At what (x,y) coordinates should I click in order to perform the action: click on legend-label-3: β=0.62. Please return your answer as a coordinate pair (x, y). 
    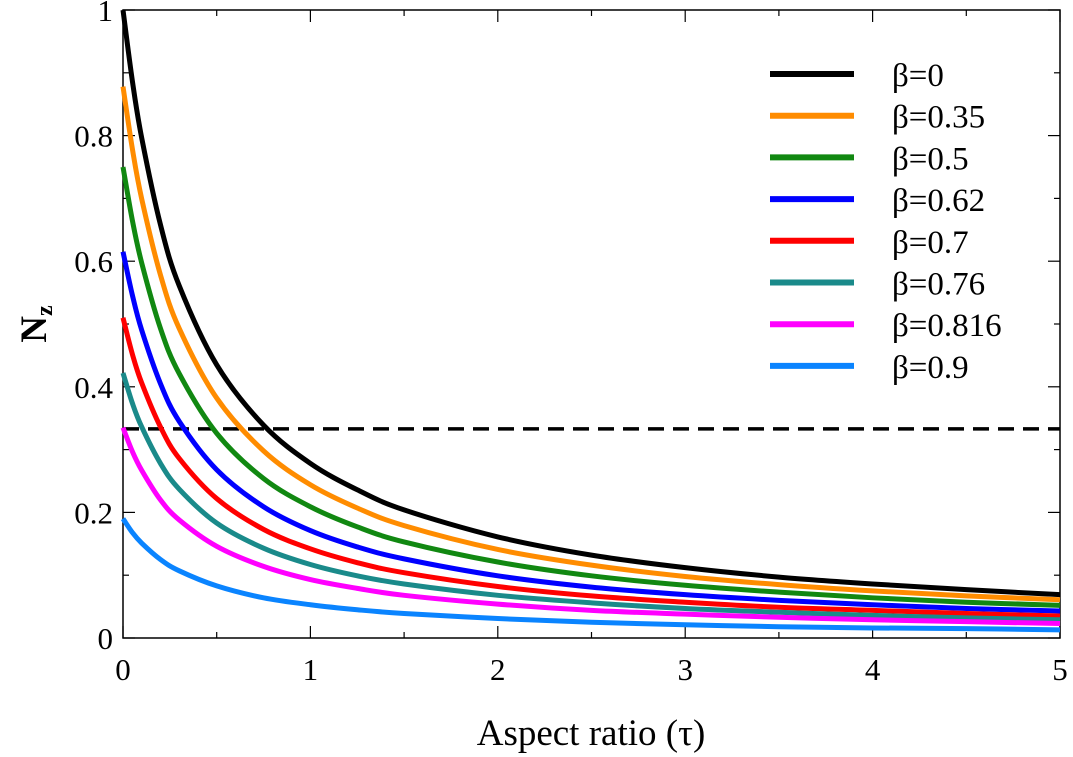
    Looking at the image, I should click on (938, 201).